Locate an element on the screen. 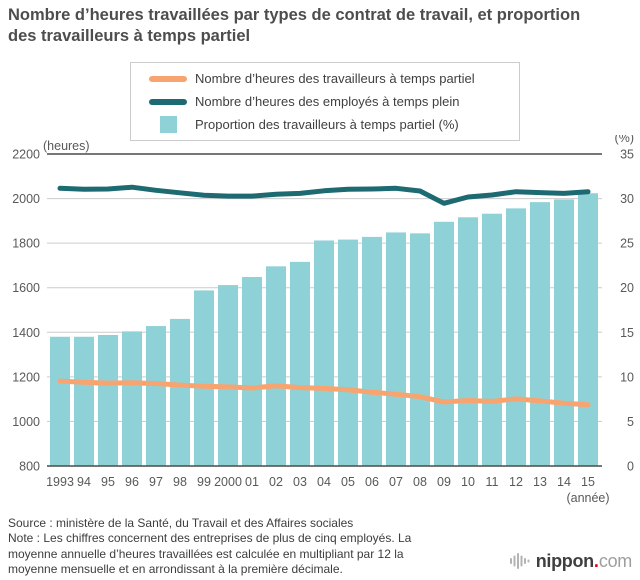 The image size is (640, 580). x-label-1993: 1993 is located at coordinates (60, 482).